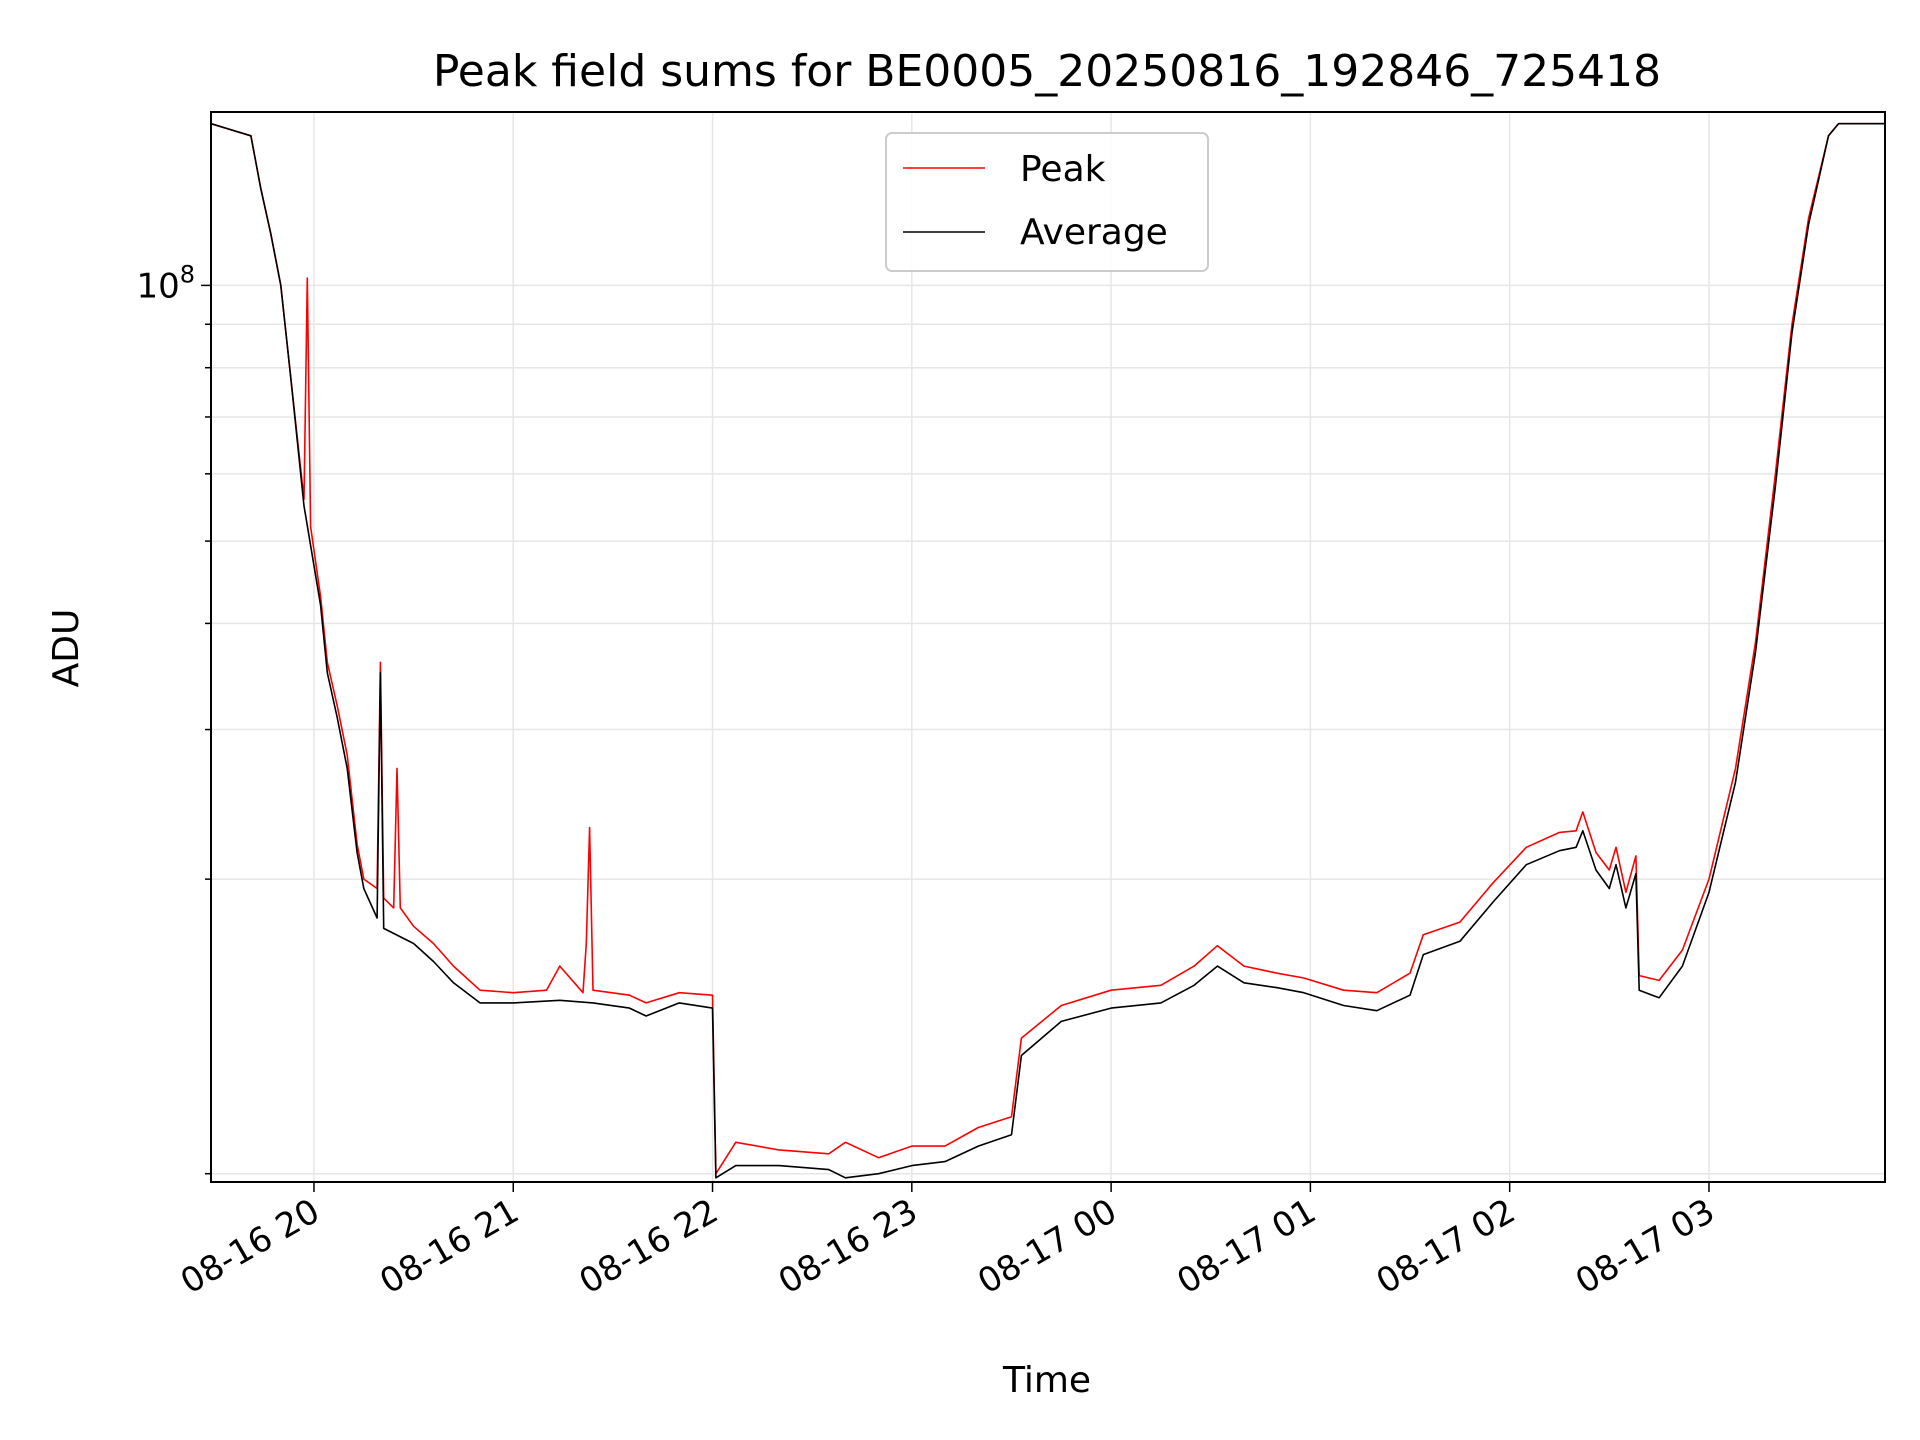 The image size is (1920, 1440). What do you see at coordinates (66, 648) in the screenshot?
I see `y-axis-label: ADU` at bounding box center [66, 648].